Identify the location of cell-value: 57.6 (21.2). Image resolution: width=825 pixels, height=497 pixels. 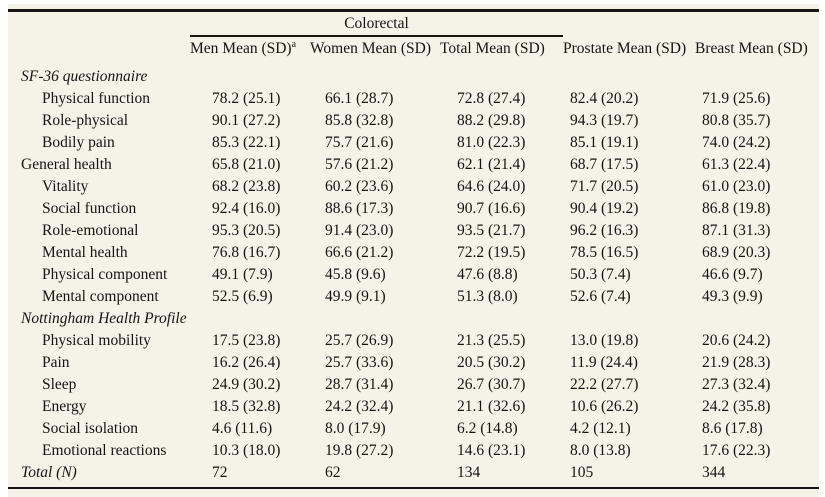
(359, 164).